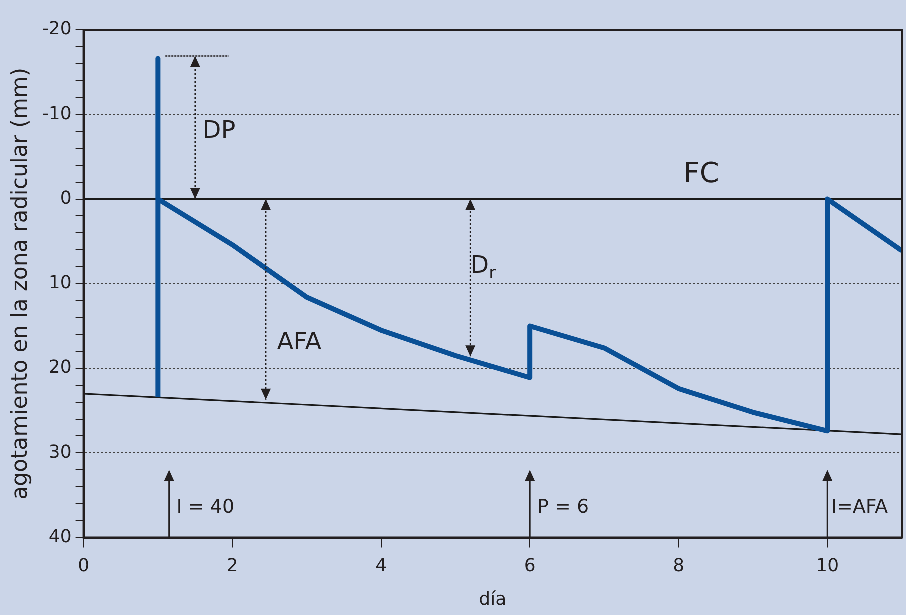  What do you see at coordinates (702, 173) in the screenshot?
I see `ref-line-label: FC` at bounding box center [702, 173].